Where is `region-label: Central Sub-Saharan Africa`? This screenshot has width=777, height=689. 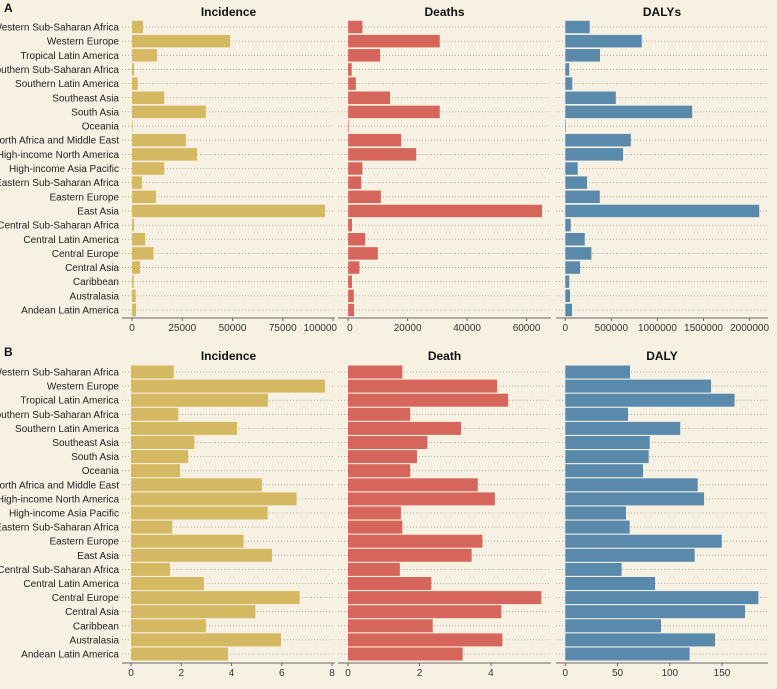
region-label: Central Sub-Saharan Africa is located at coordinates (59, 570).